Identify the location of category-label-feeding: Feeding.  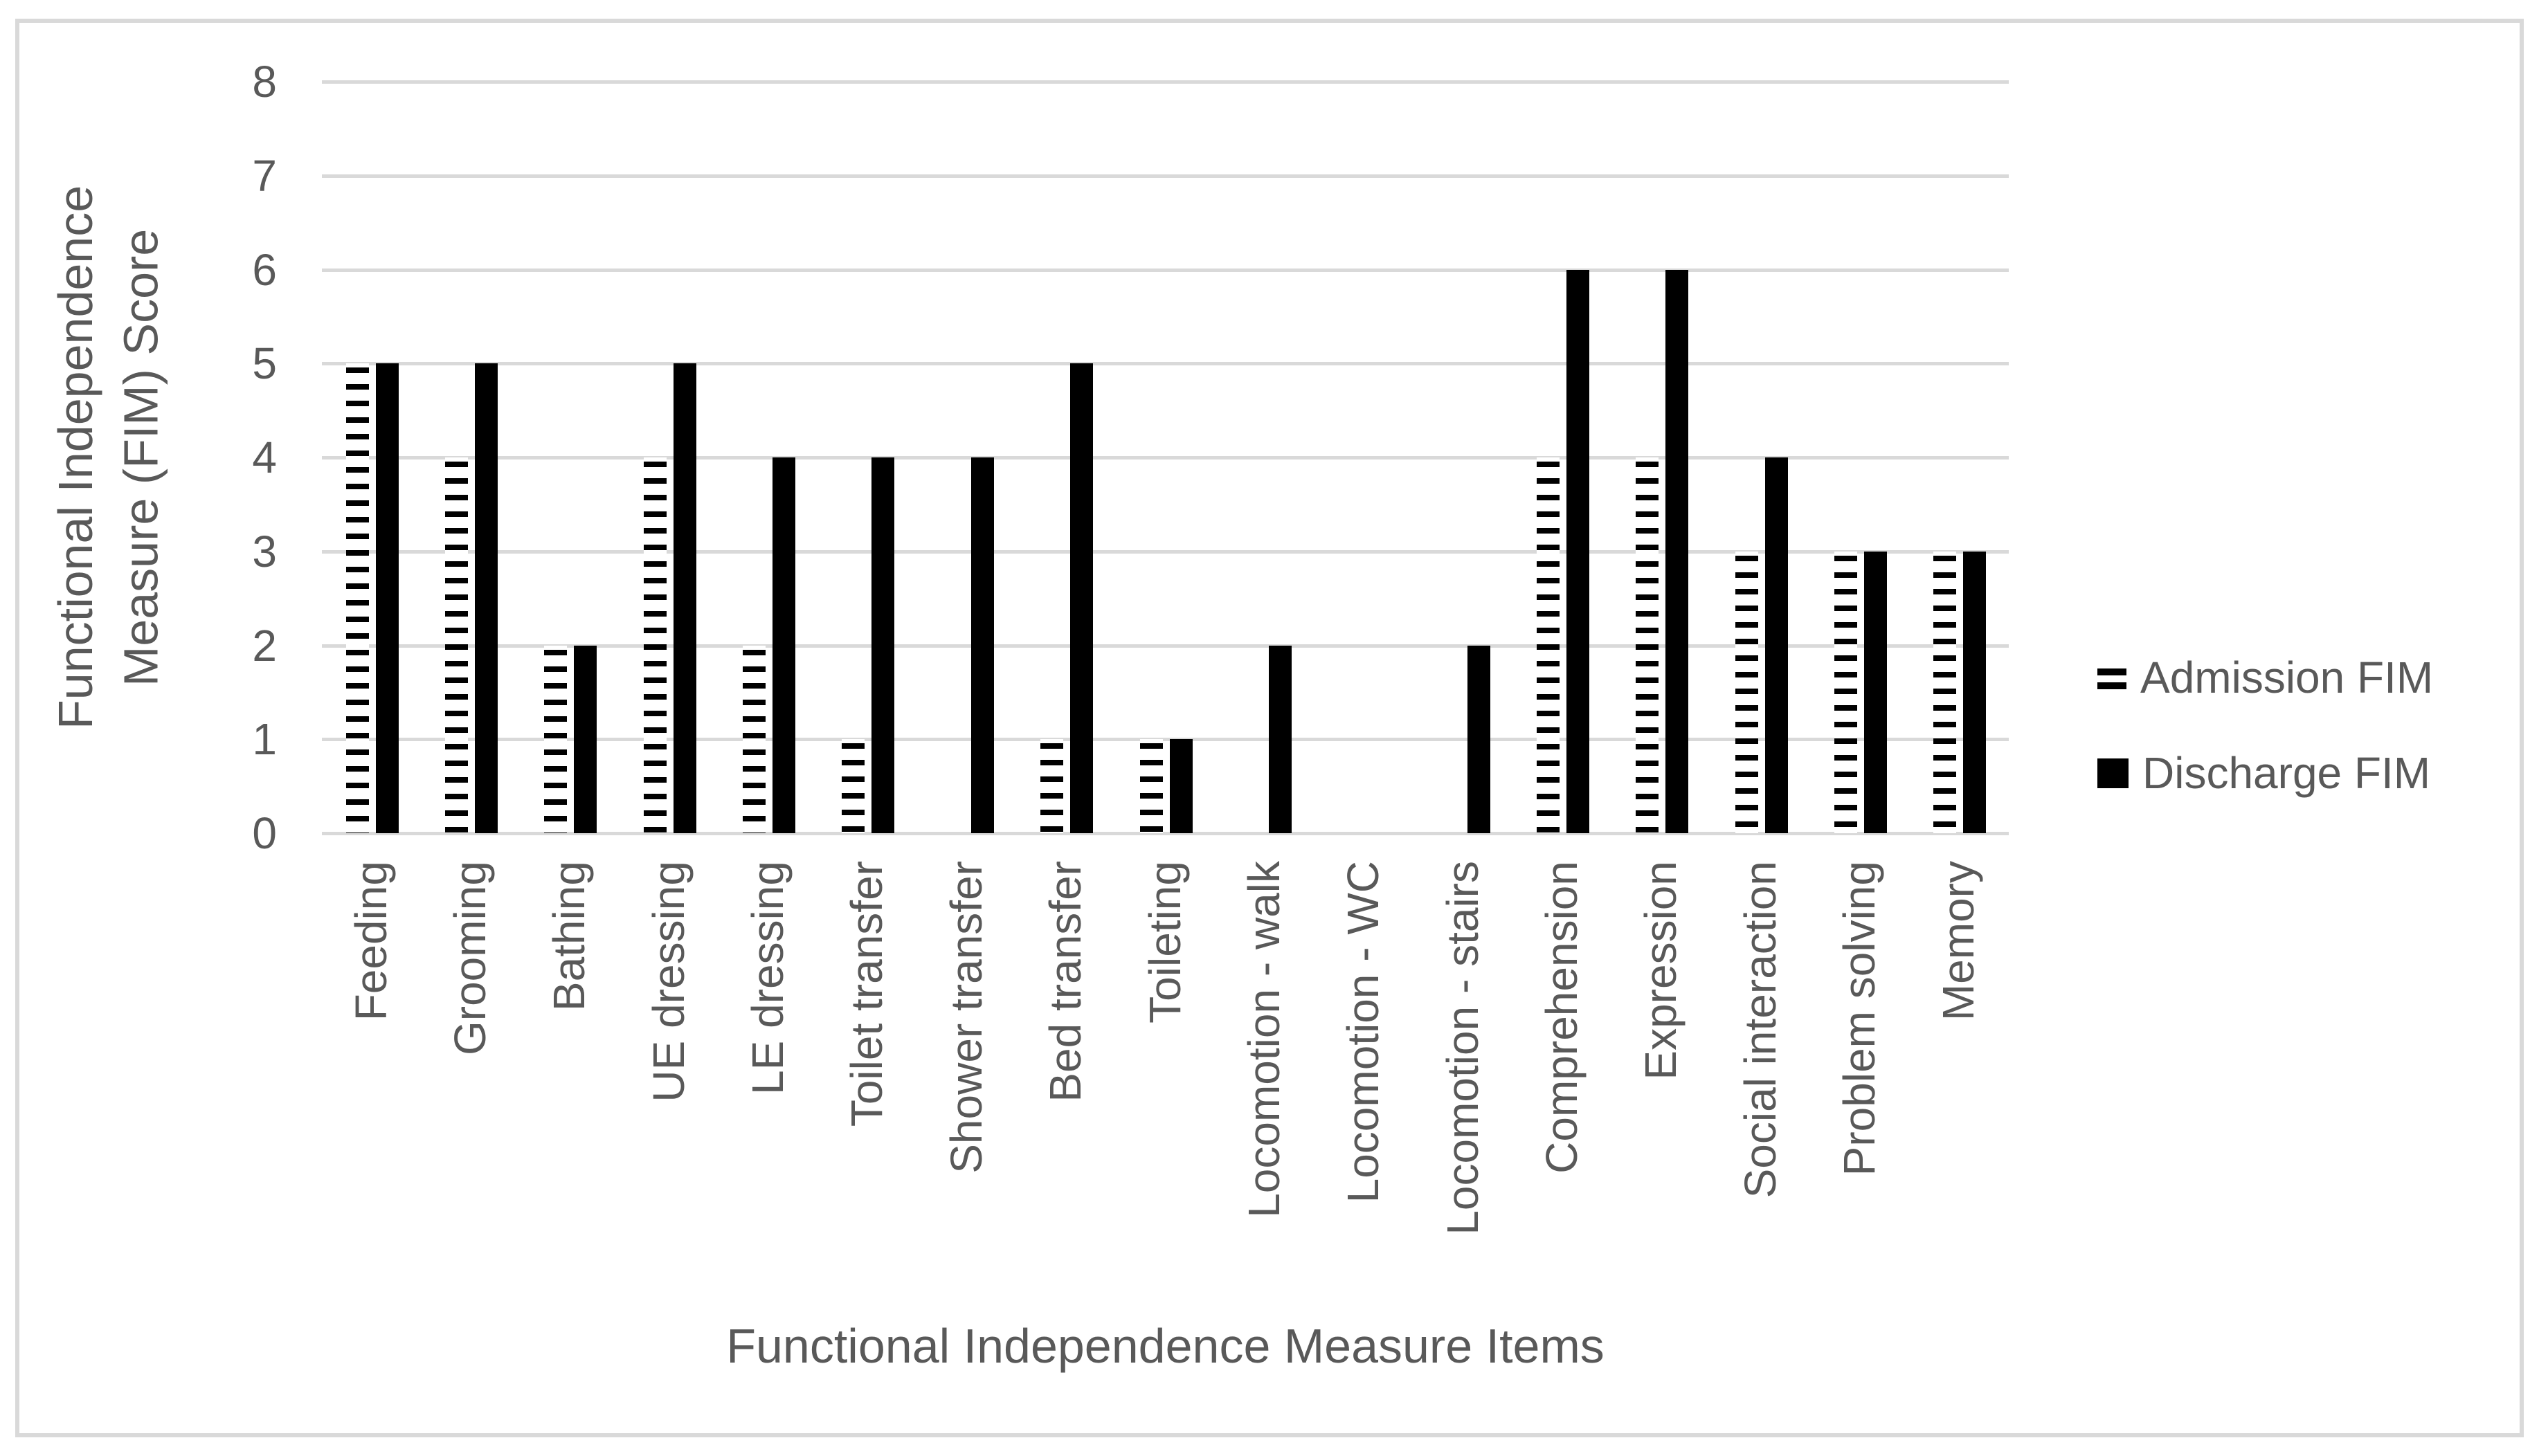
(370, 941).